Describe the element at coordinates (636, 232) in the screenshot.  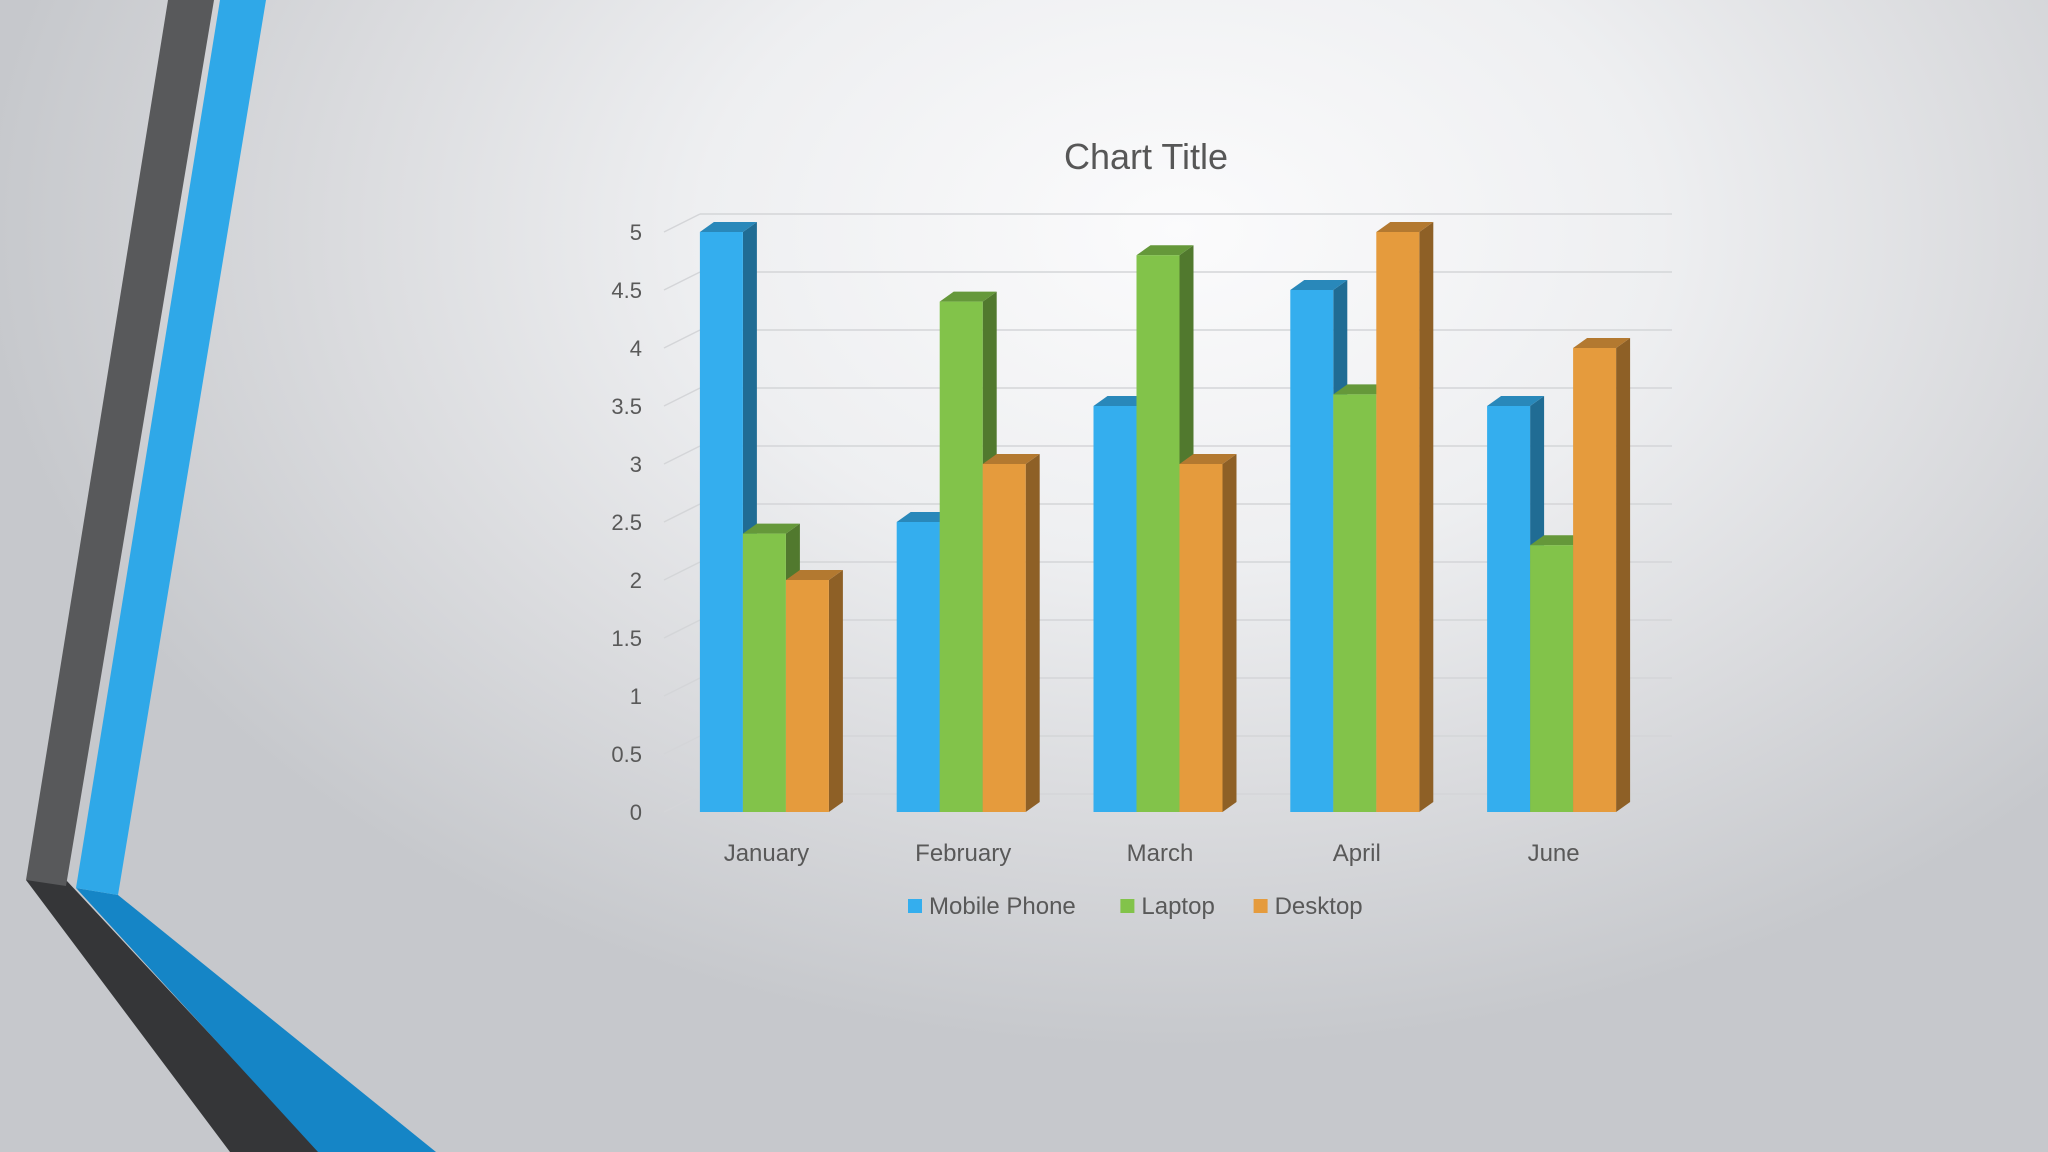
I see `y-tick-label: 5` at that location.